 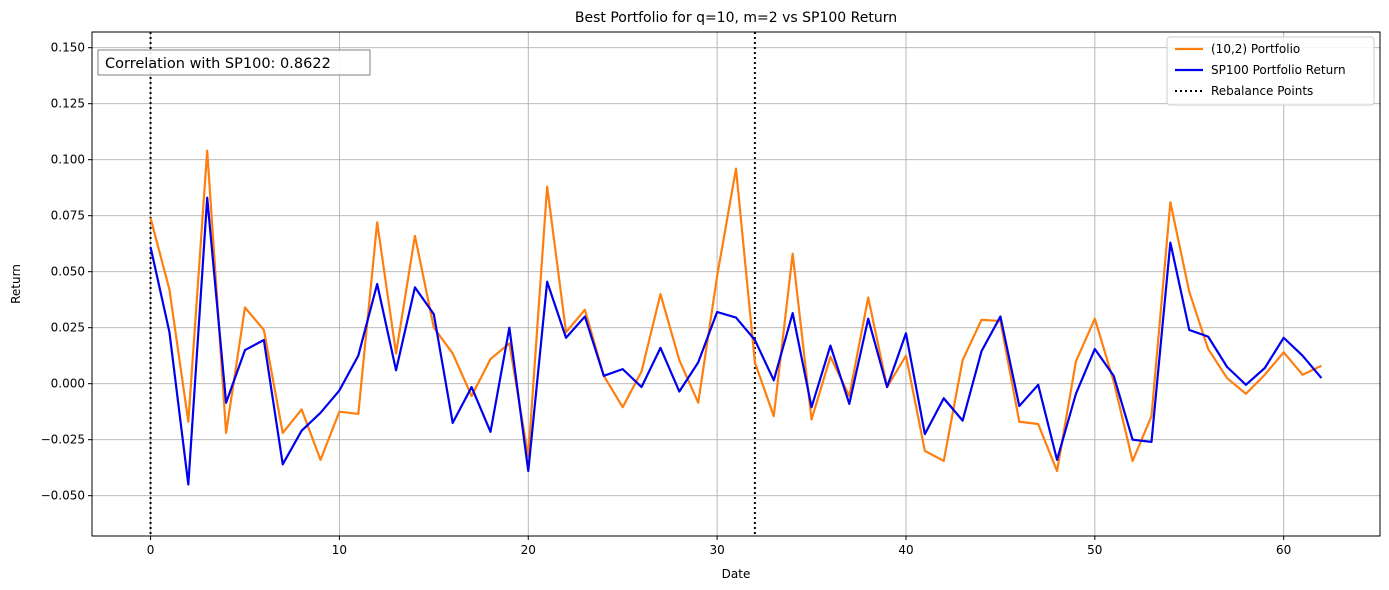 I want to click on x-tick-label: 50, so click(x=1094, y=550).